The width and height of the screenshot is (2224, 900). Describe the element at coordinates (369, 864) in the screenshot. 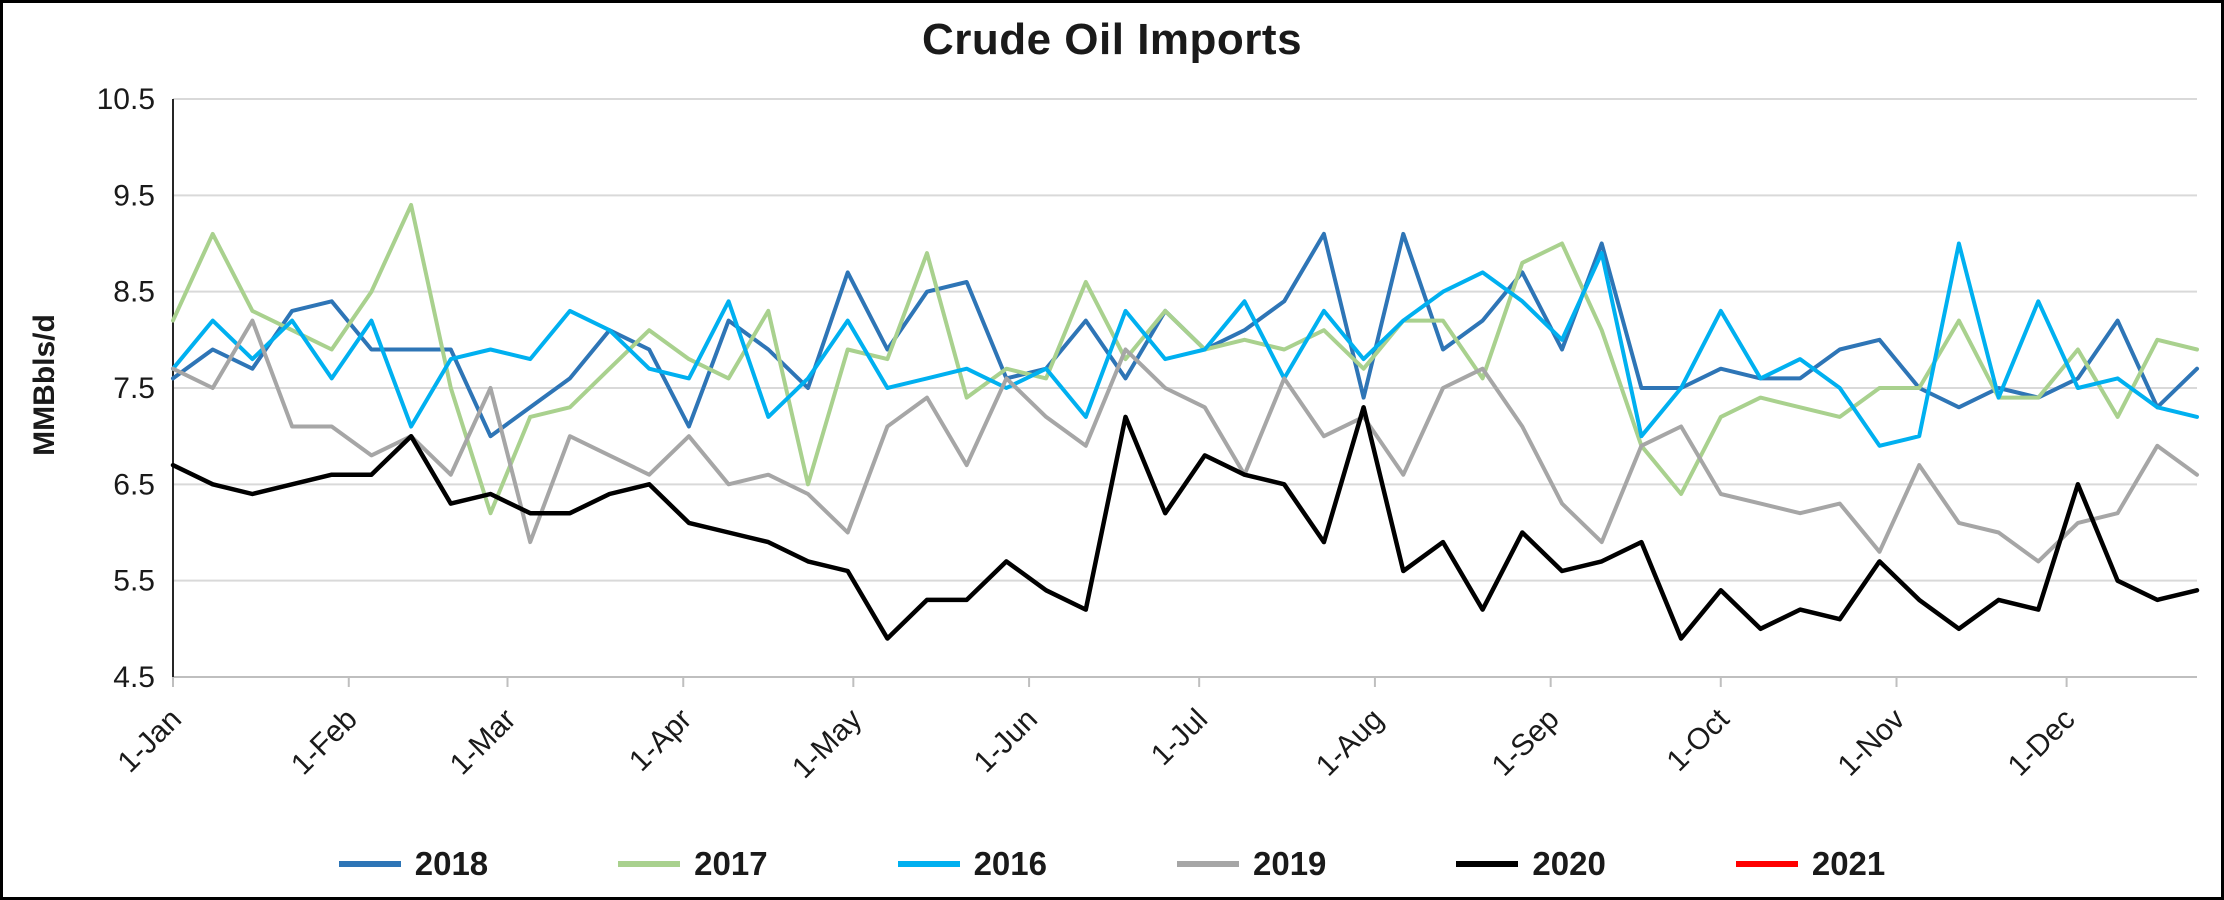

I see `legend-swatch-2018` at that location.